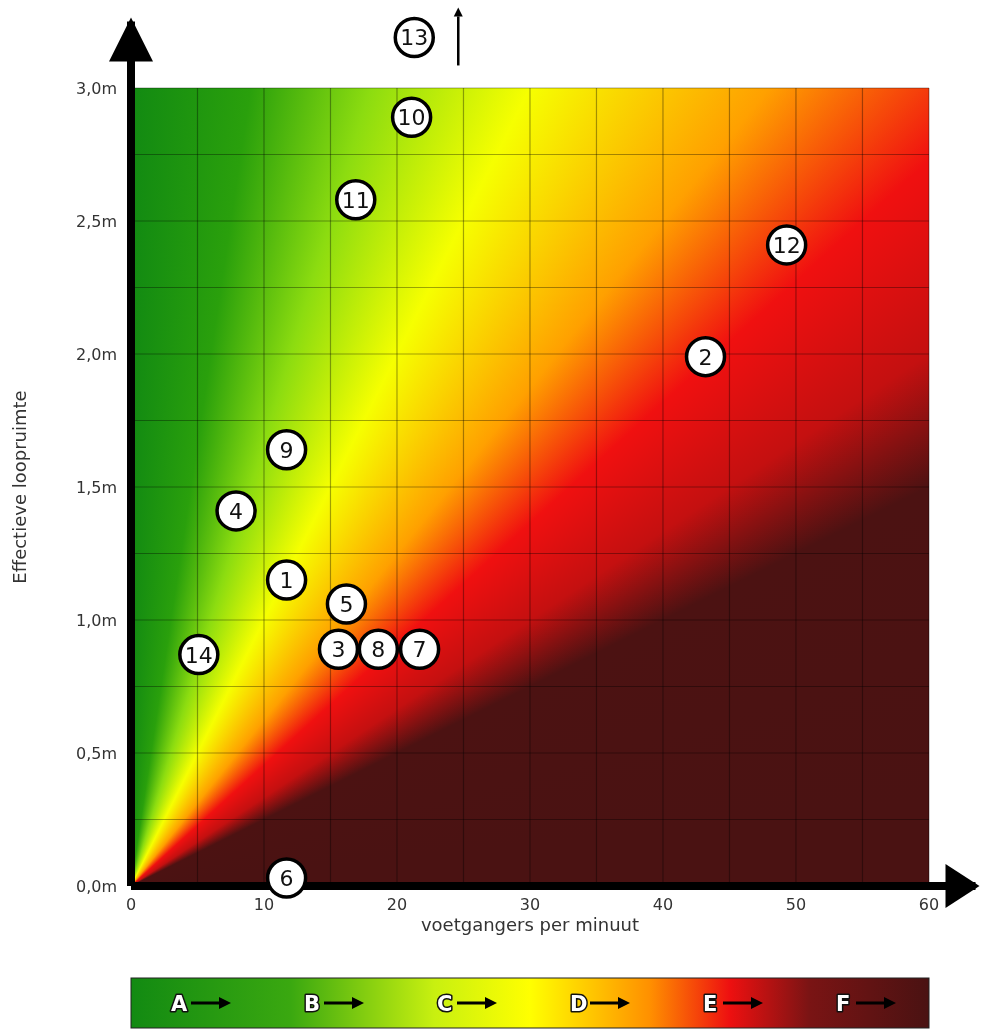 The width and height of the screenshot is (990, 1035). Describe the element at coordinates (179, 1003) in the screenshot. I see `text: A` at that location.